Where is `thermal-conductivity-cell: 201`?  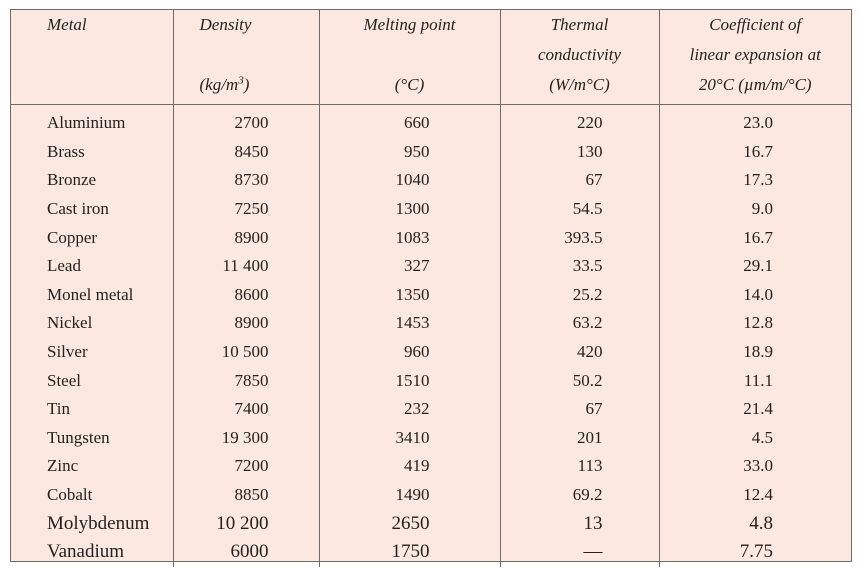
thermal-conductivity-cell: 201 is located at coordinates (579, 438).